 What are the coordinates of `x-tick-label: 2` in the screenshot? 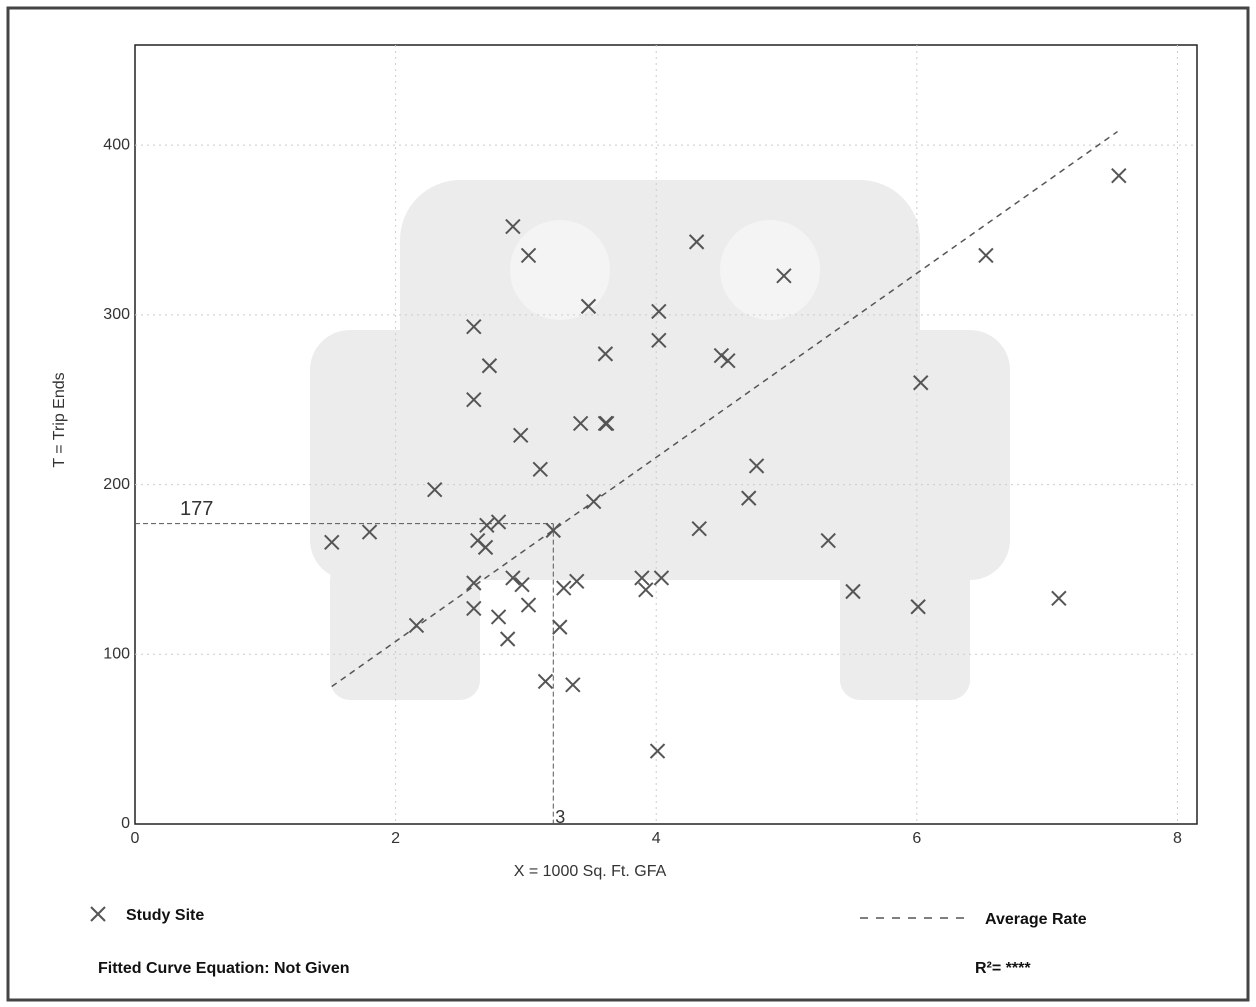 It's located at (395, 838).